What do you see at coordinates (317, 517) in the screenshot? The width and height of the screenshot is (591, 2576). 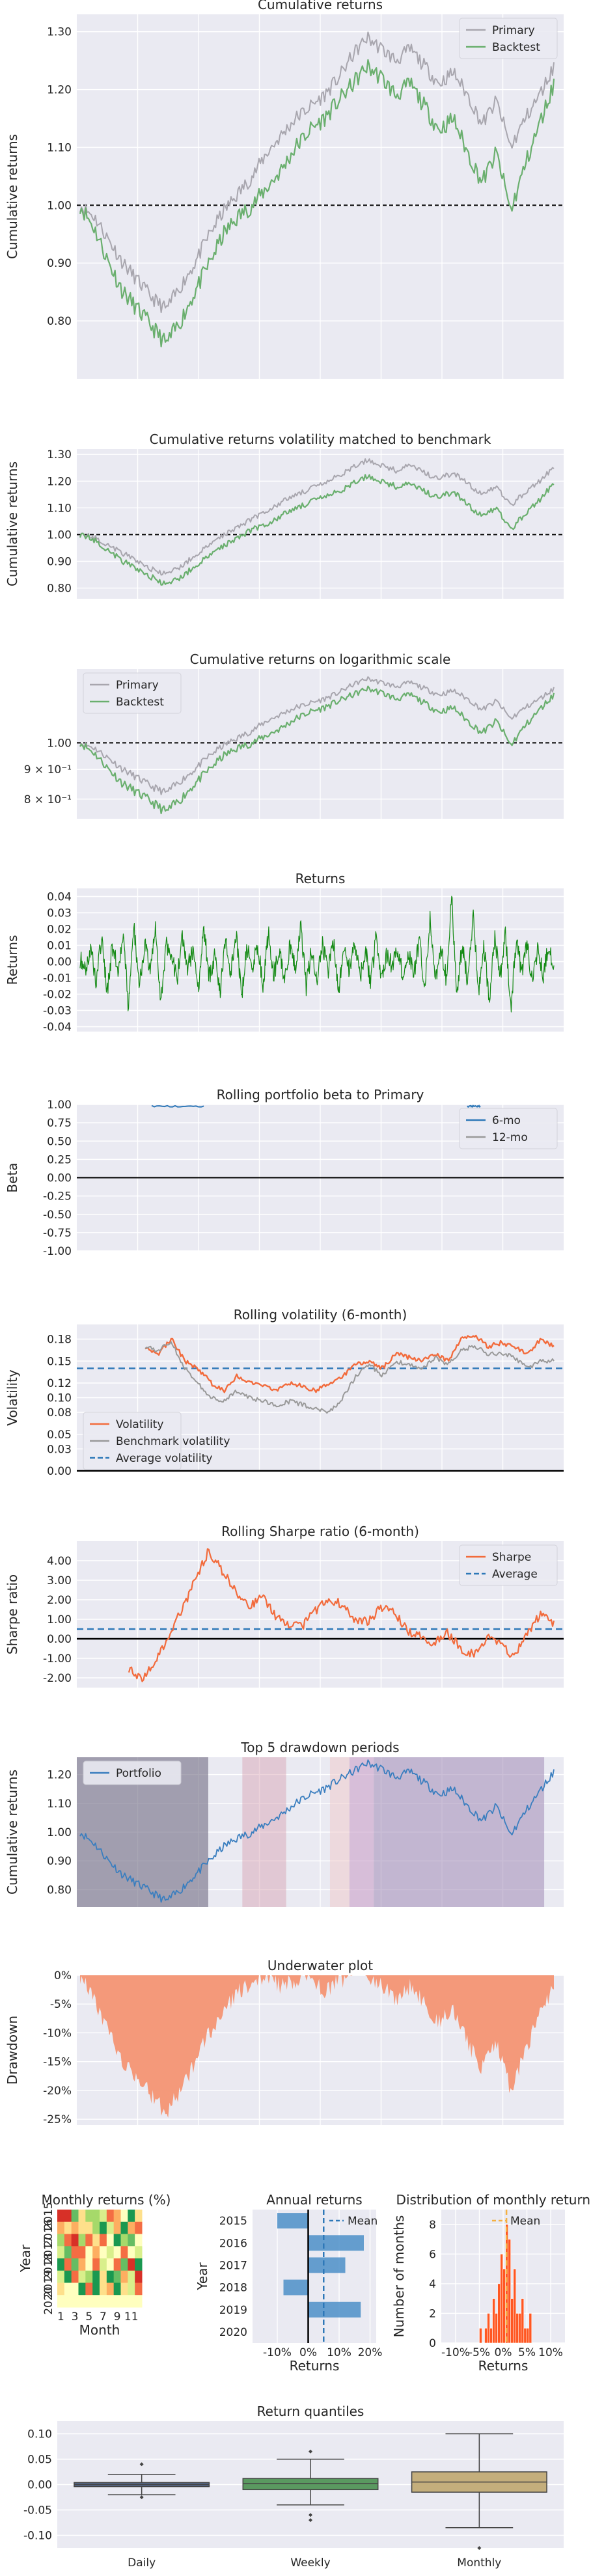 I see `series-line-primary` at bounding box center [317, 517].